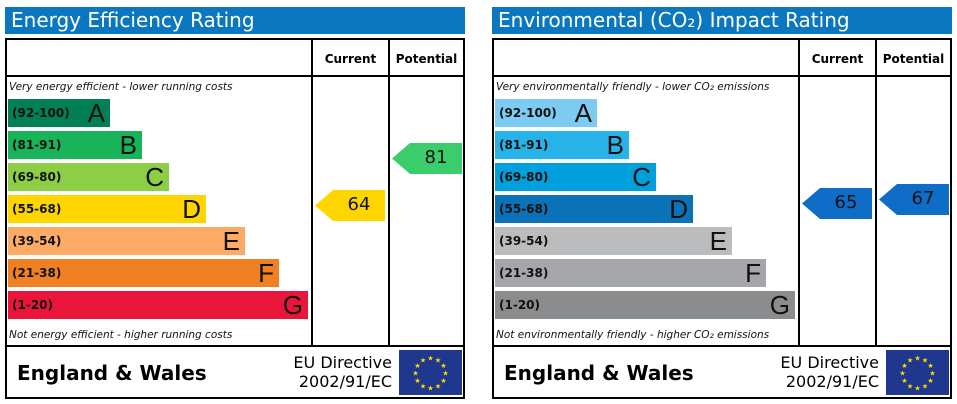  Describe the element at coordinates (524, 241) in the screenshot. I see `band-range: (39-54)` at that location.